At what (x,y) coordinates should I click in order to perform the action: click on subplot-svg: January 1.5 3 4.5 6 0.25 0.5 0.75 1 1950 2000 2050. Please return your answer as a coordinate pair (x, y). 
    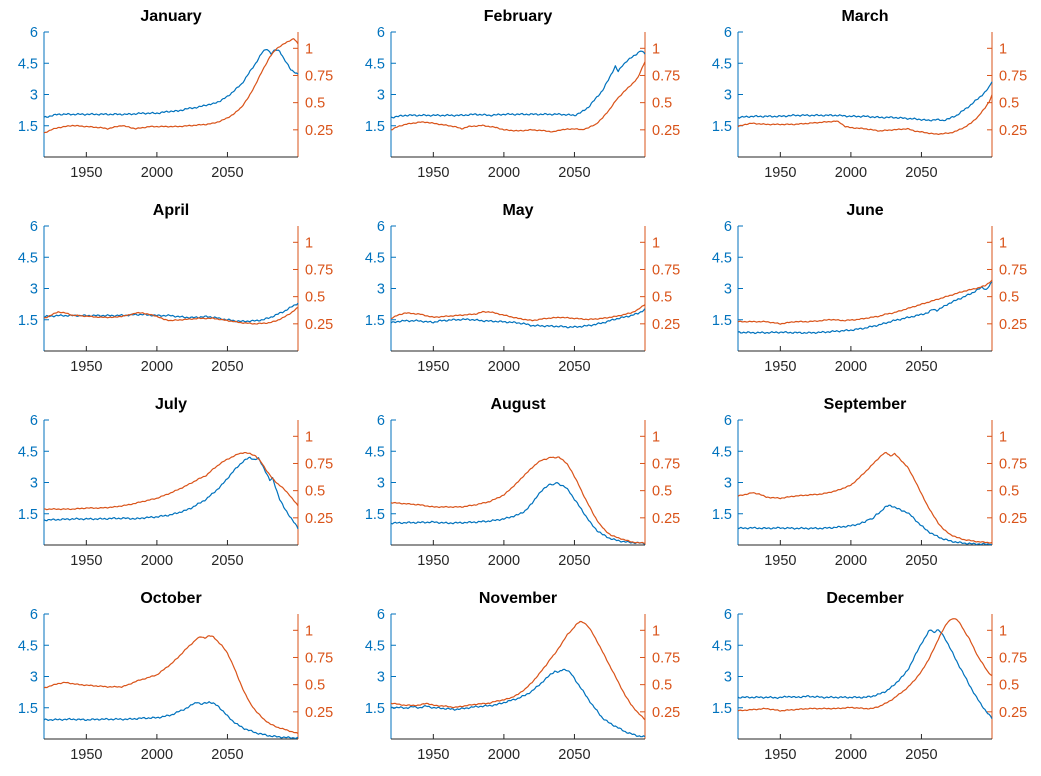
    Looking at the image, I should click on (175, 94).